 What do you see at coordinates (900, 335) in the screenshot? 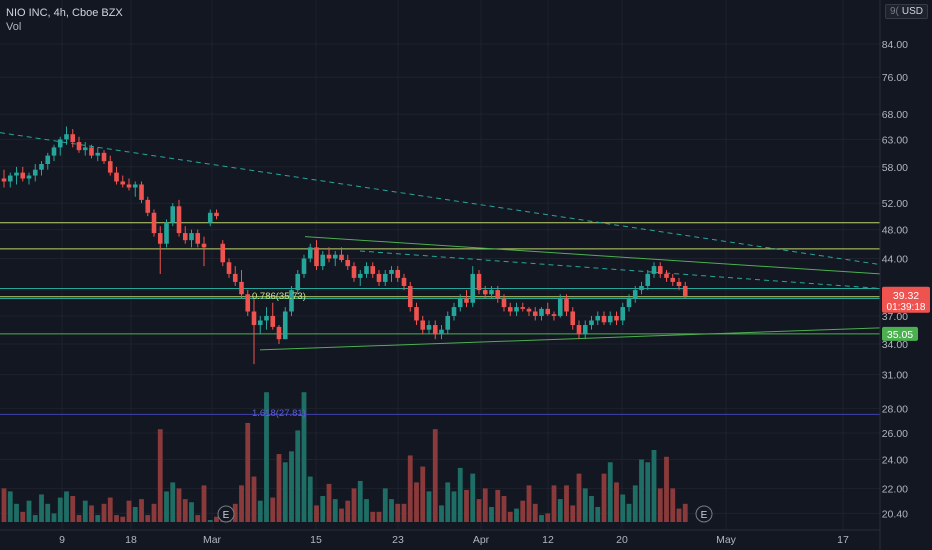
I see `level-price-label: 35.05` at bounding box center [900, 335].